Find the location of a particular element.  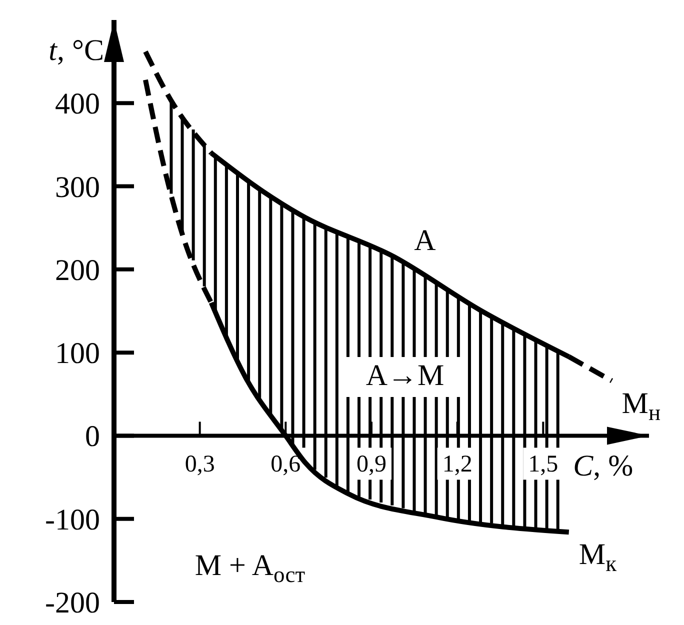

annotation: M + A$_{ост}$ is located at coordinates (250, 568).